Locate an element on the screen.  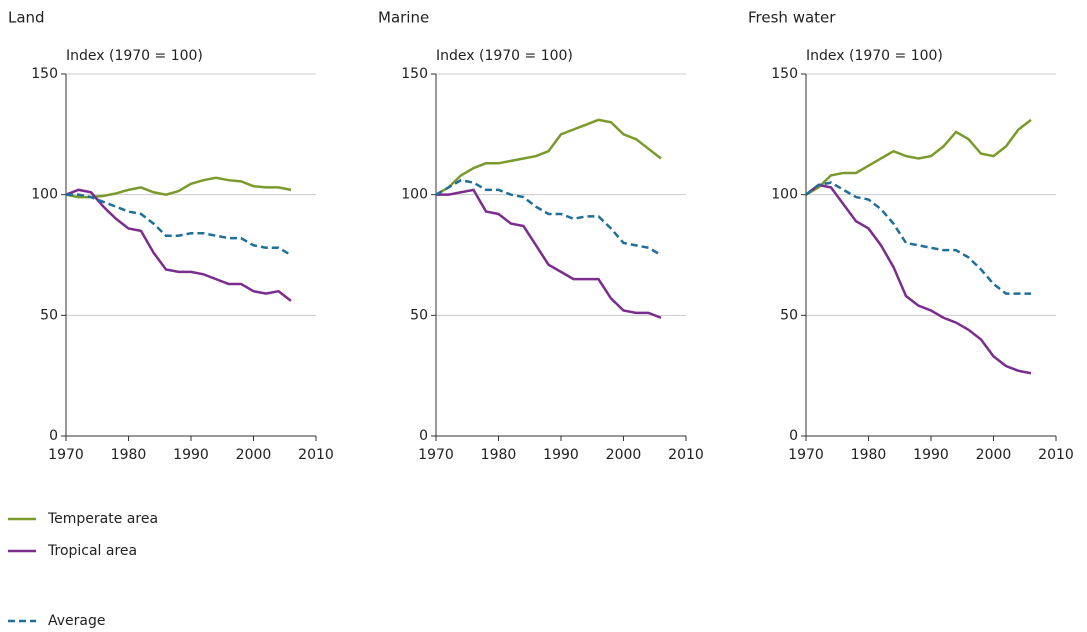
panel-title: Fresh water is located at coordinates (792, 18).